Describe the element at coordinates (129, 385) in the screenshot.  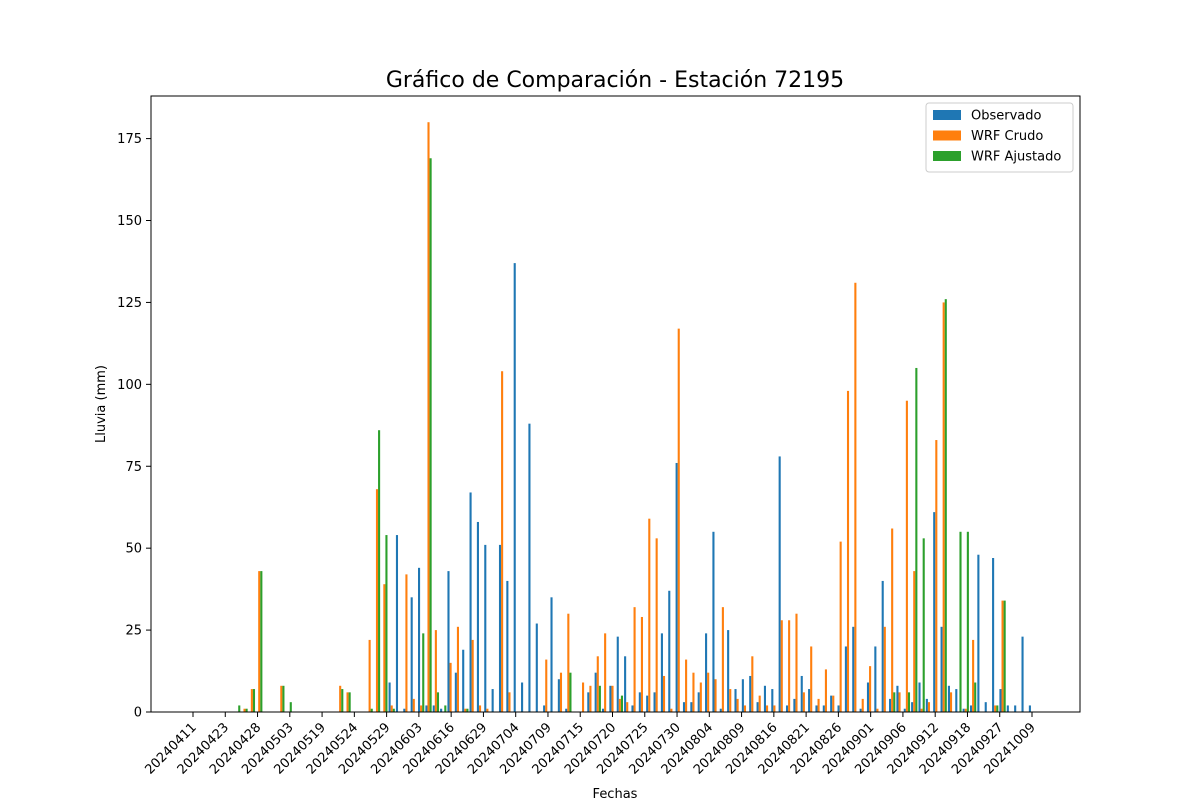
I see `y-tick-label: 100` at that location.